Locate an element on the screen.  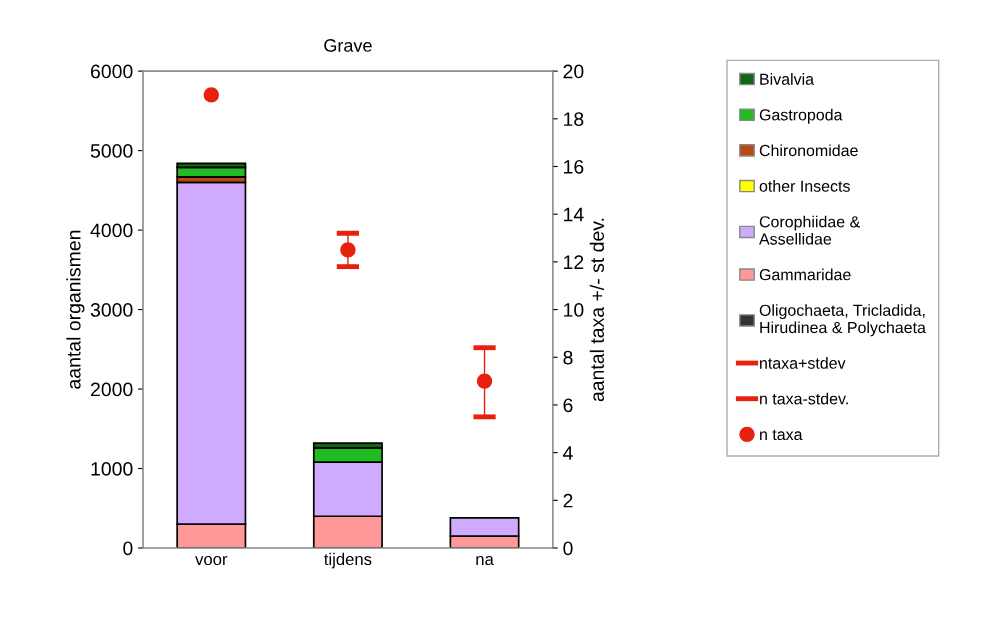
y2-tick-label: 16 is located at coordinates (574, 166).